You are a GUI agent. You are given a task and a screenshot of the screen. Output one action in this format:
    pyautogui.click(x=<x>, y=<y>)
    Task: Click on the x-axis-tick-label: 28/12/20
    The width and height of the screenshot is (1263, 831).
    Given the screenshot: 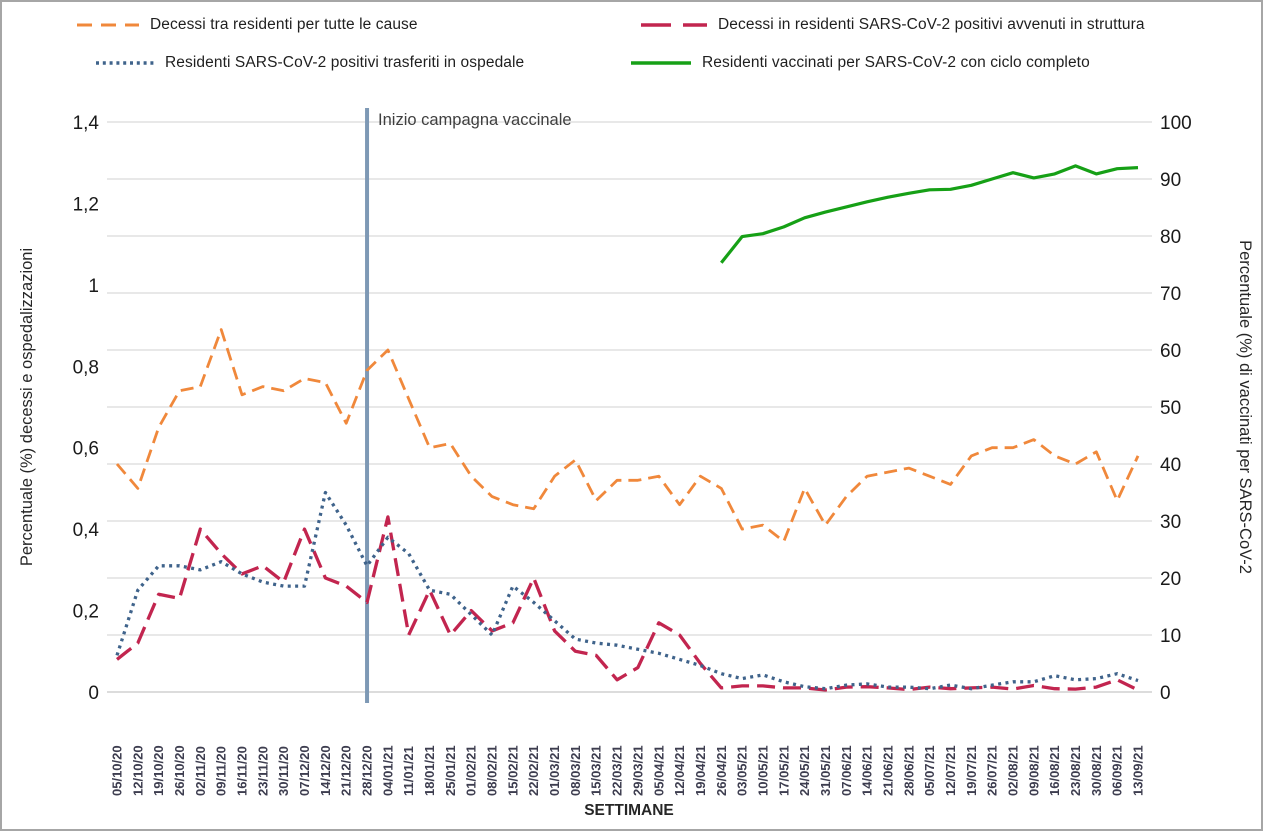 What is the action you would take?
    pyautogui.click(x=367, y=770)
    